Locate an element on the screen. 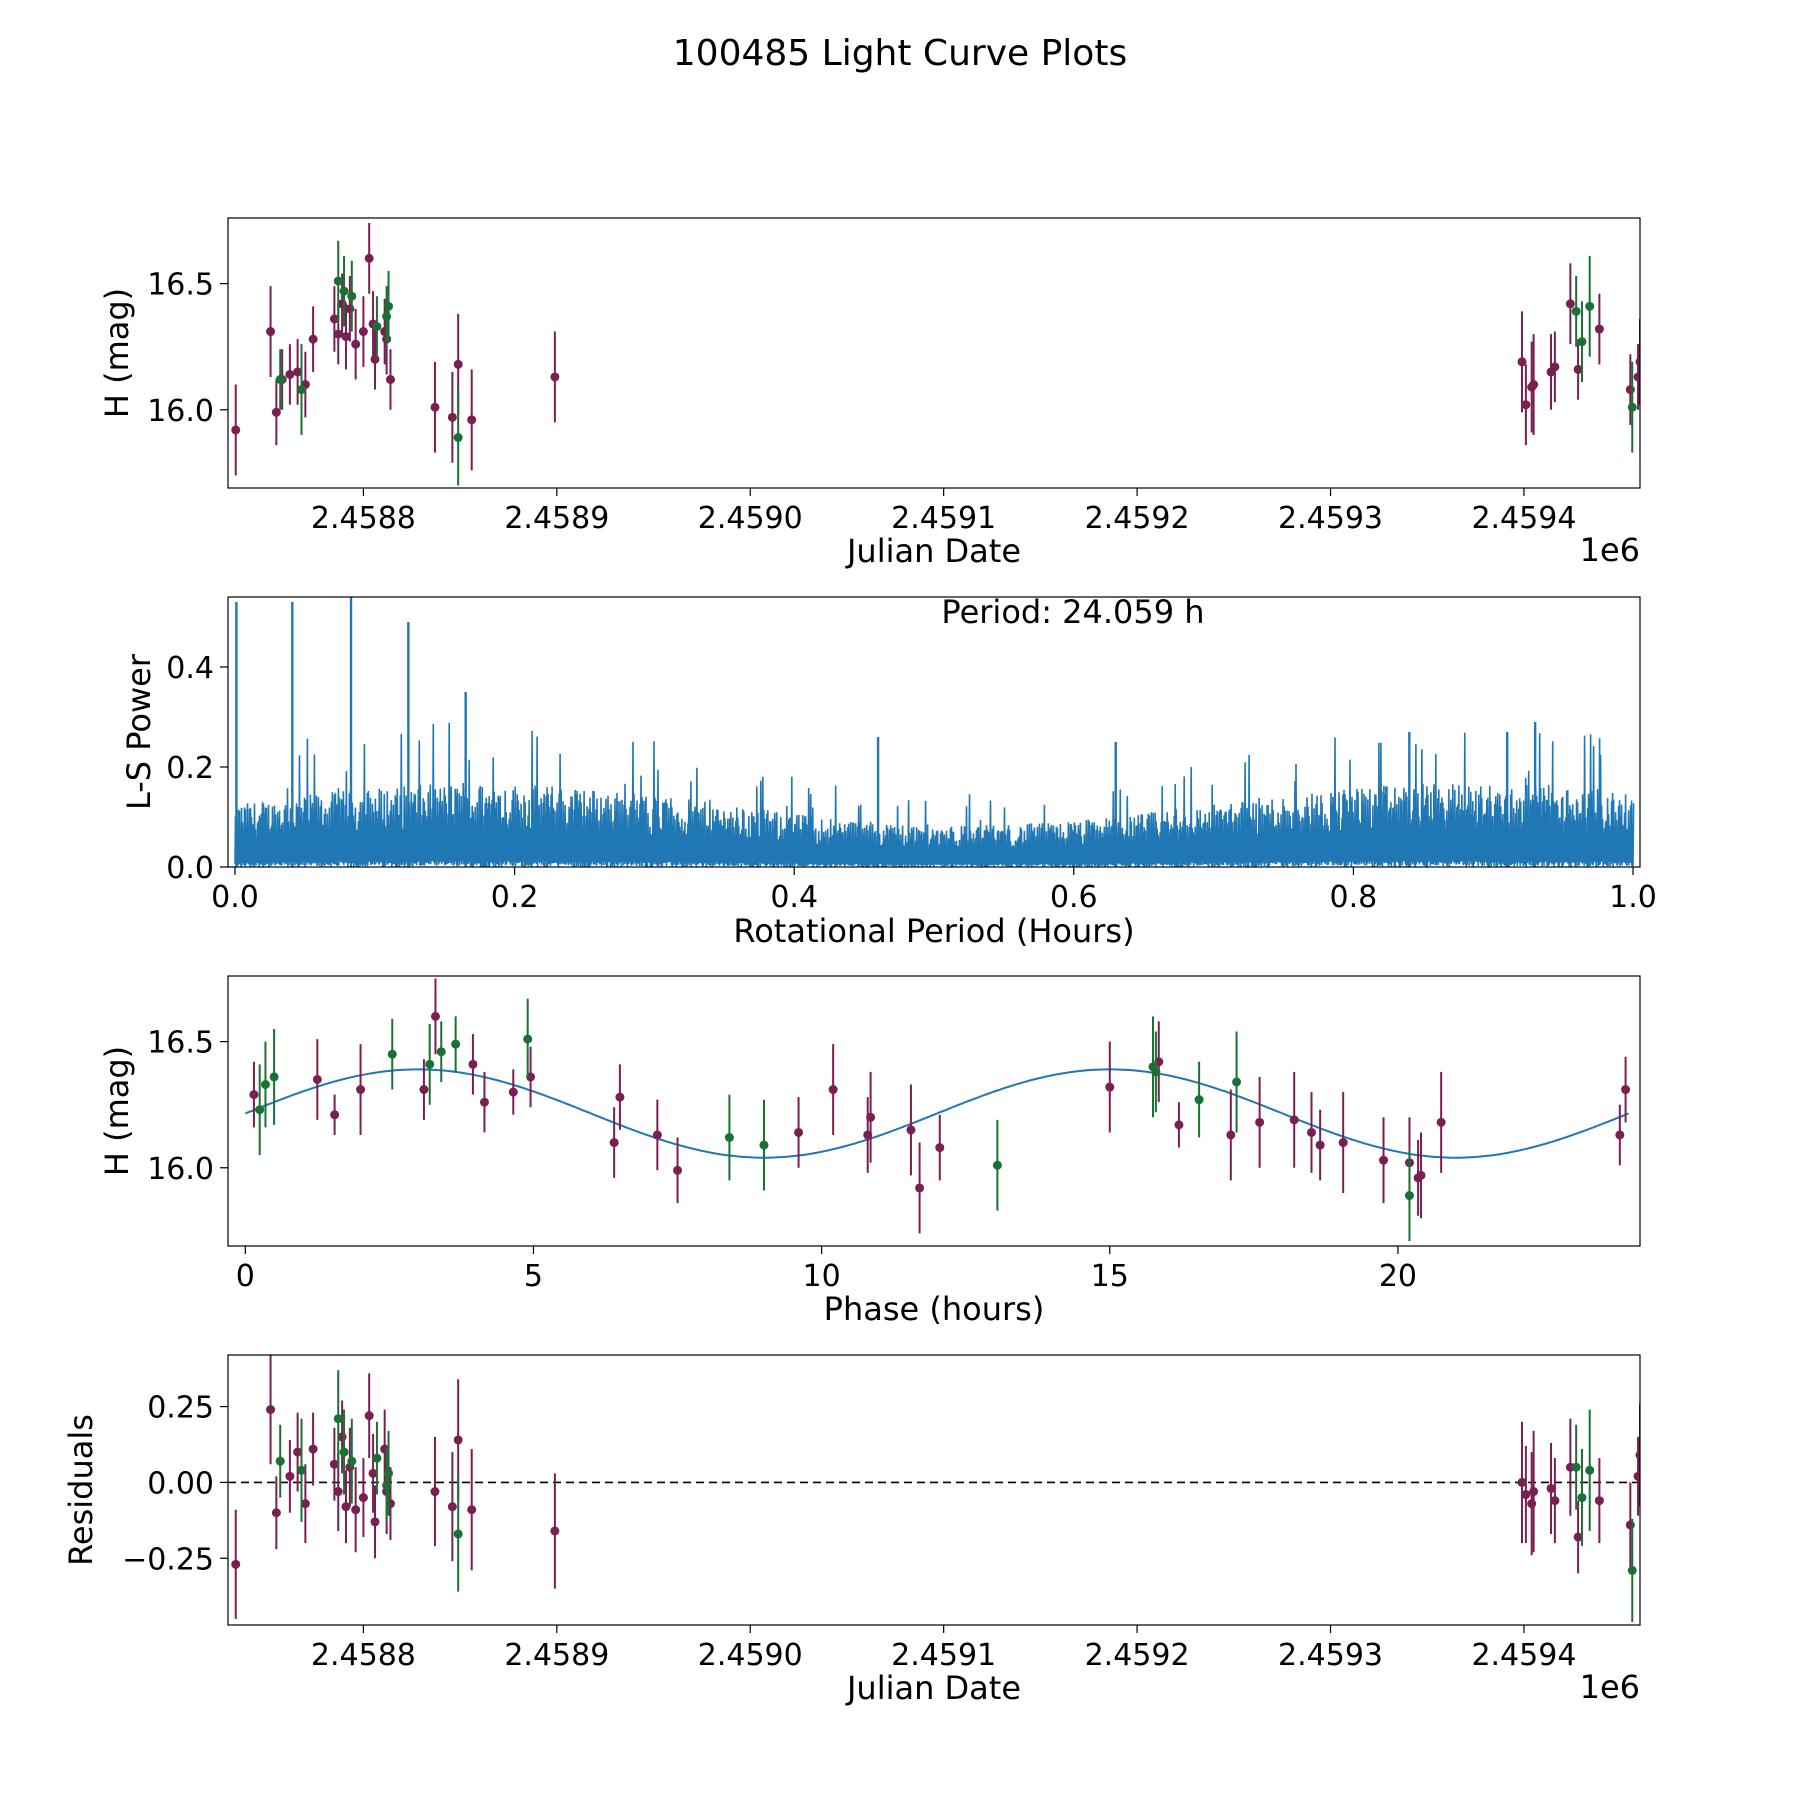  model-curve is located at coordinates (936, 1113).